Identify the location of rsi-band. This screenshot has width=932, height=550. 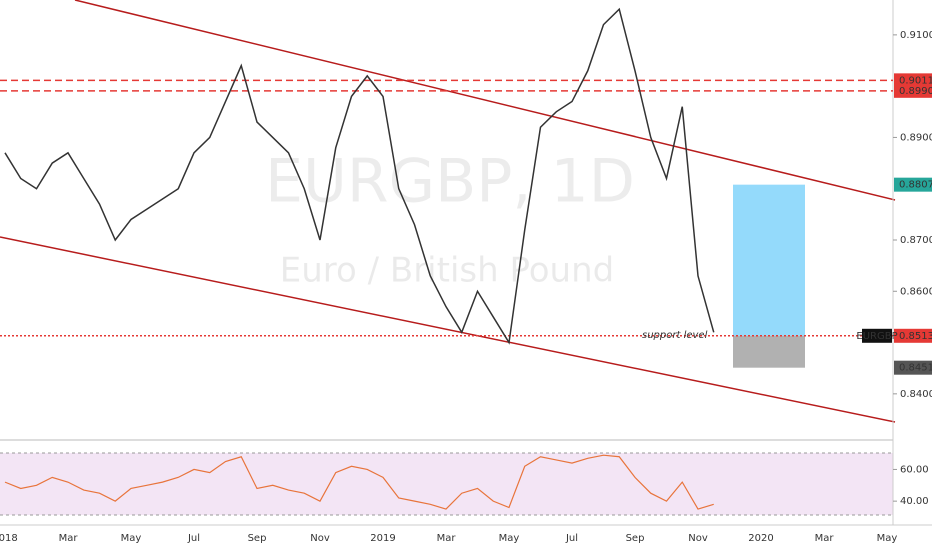
(446, 484).